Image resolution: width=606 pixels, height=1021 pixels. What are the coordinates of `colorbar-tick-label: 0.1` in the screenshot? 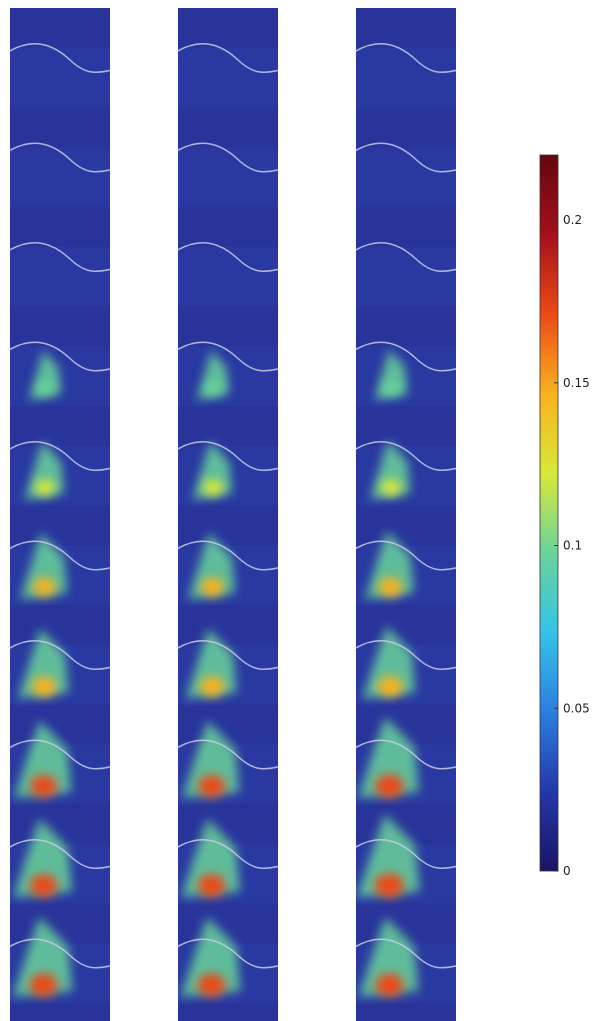 It's located at (572, 546).